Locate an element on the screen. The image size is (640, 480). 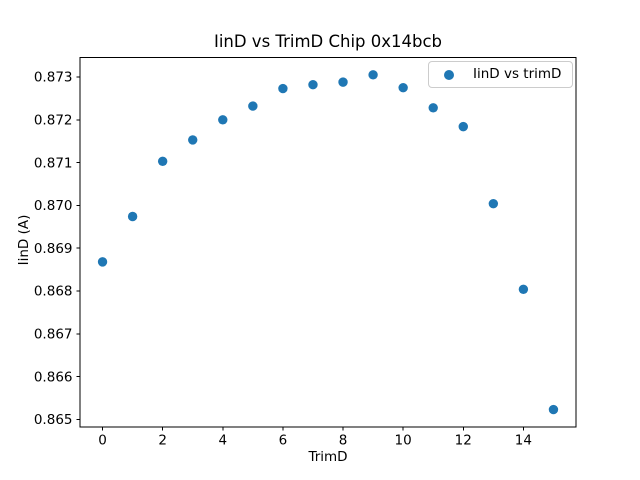
x-tick-label: 8 is located at coordinates (343, 441).